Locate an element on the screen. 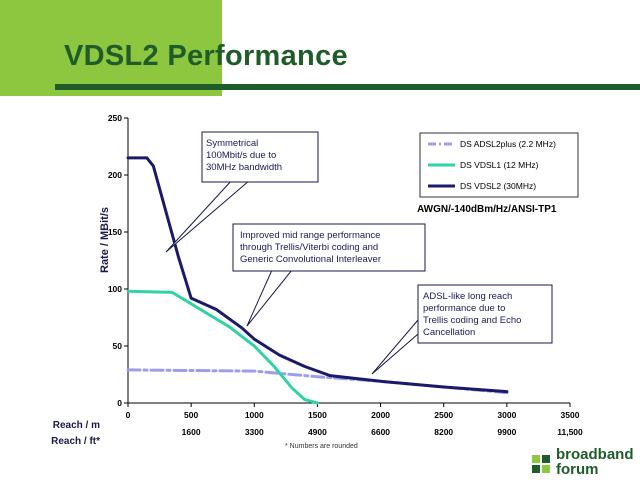 The width and height of the screenshot is (640, 480). x-tick-label-ft: 4900 is located at coordinates (317, 432).